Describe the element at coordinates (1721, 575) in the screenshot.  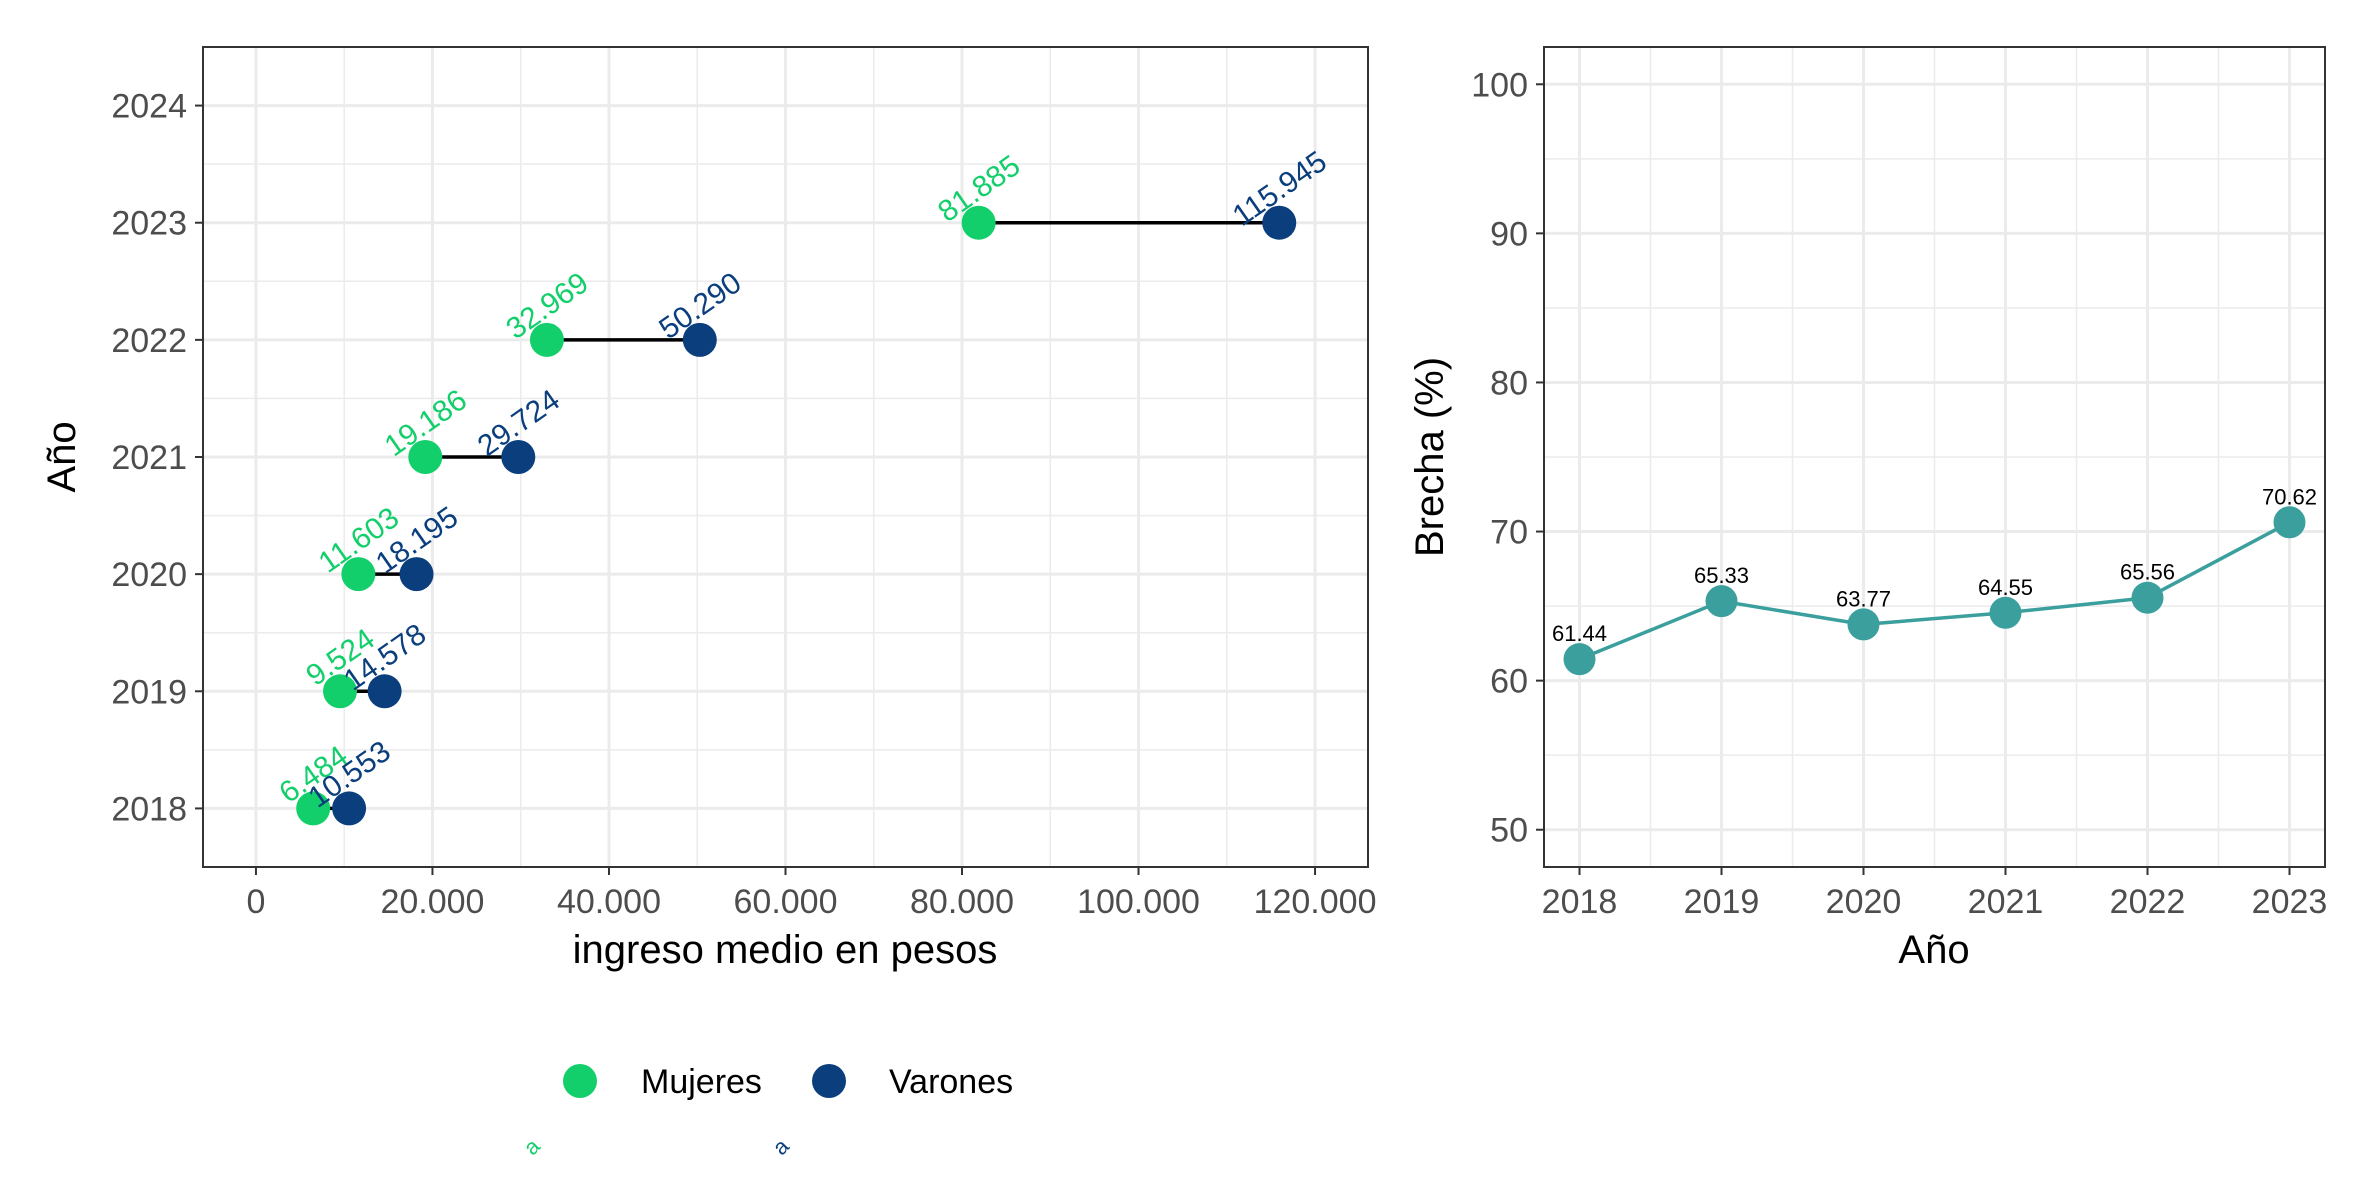
I see `brecha-value-label: 65.33` at that location.